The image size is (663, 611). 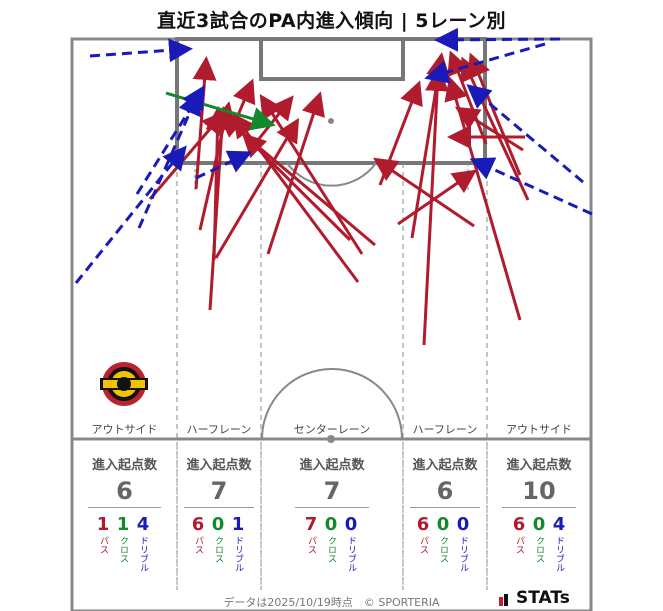 What do you see at coordinates (124, 429) in the screenshot?
I see `lane-name-left-outside: アウトサイド` at bounding box center [124, 429].